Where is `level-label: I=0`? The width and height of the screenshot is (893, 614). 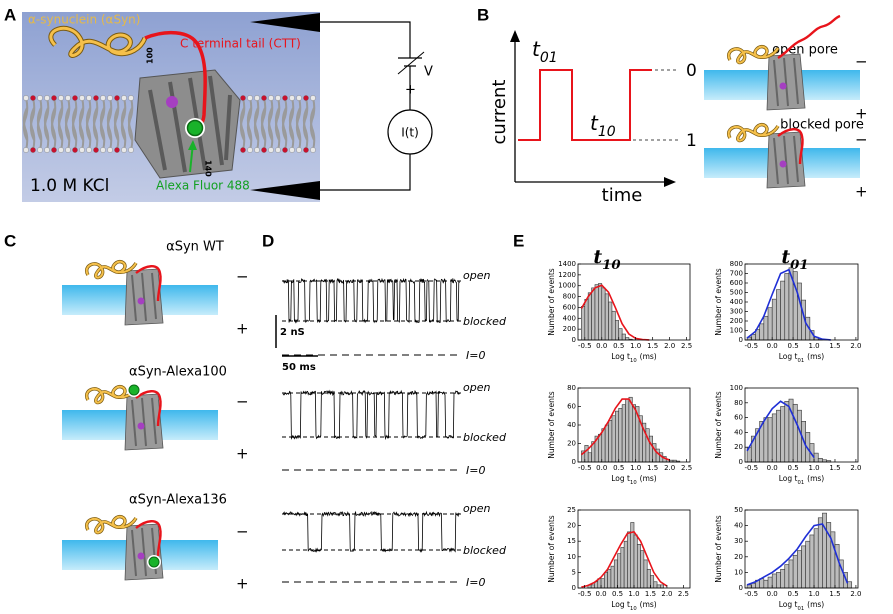 level-label: I=0 is located at coordinates (475, 355).